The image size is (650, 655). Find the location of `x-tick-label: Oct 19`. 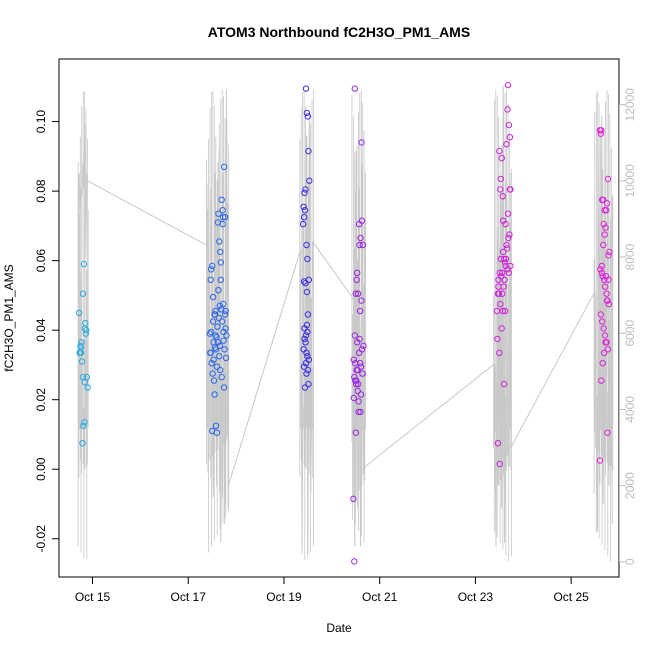

x-tick-label: Oct 19 is located at coordinates (284, 597).